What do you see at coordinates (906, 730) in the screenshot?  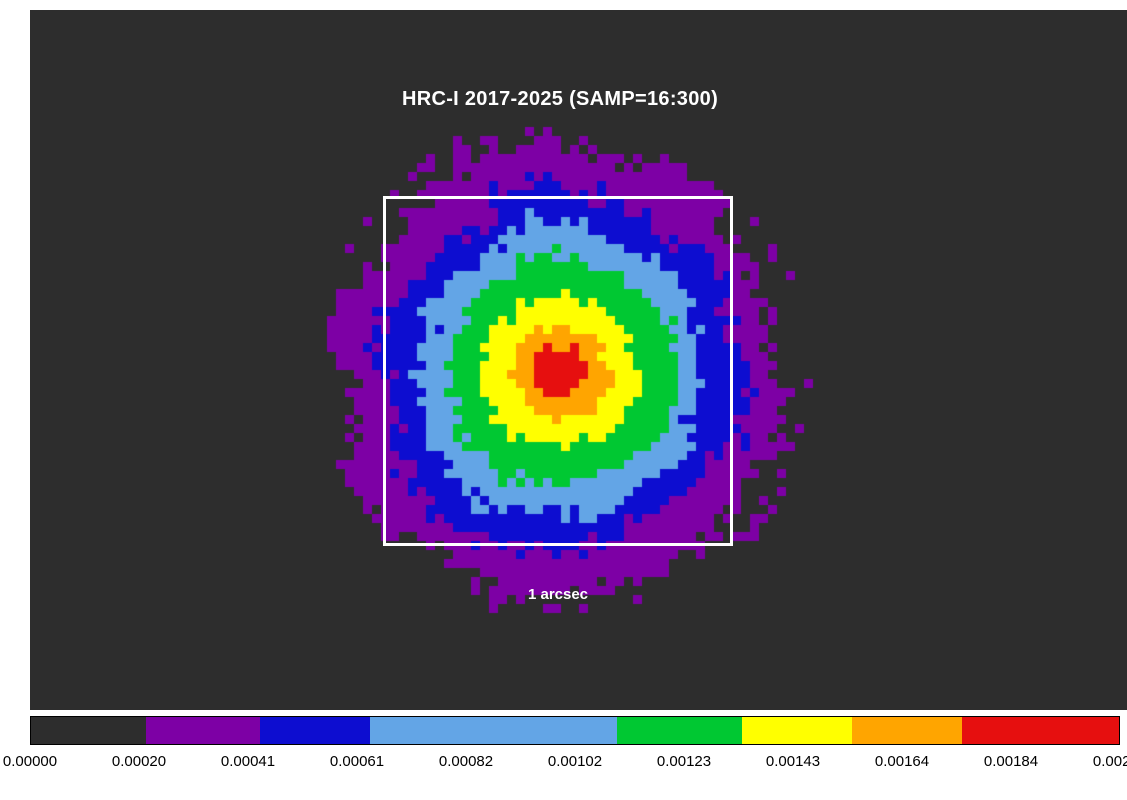 I see `colorbar-segment-orange` at bounding box center [906, 730].